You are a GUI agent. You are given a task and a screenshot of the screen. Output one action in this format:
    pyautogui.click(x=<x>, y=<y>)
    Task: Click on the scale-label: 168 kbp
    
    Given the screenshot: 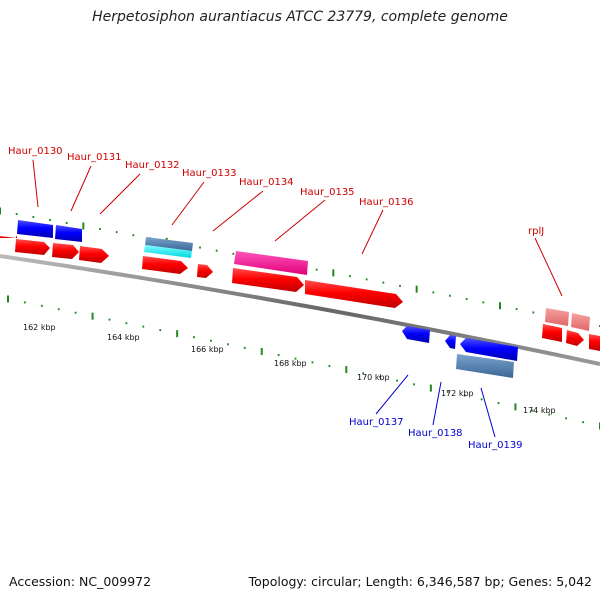 What is the action you would take?
    pyautogui.click(x=290, y=363)
    